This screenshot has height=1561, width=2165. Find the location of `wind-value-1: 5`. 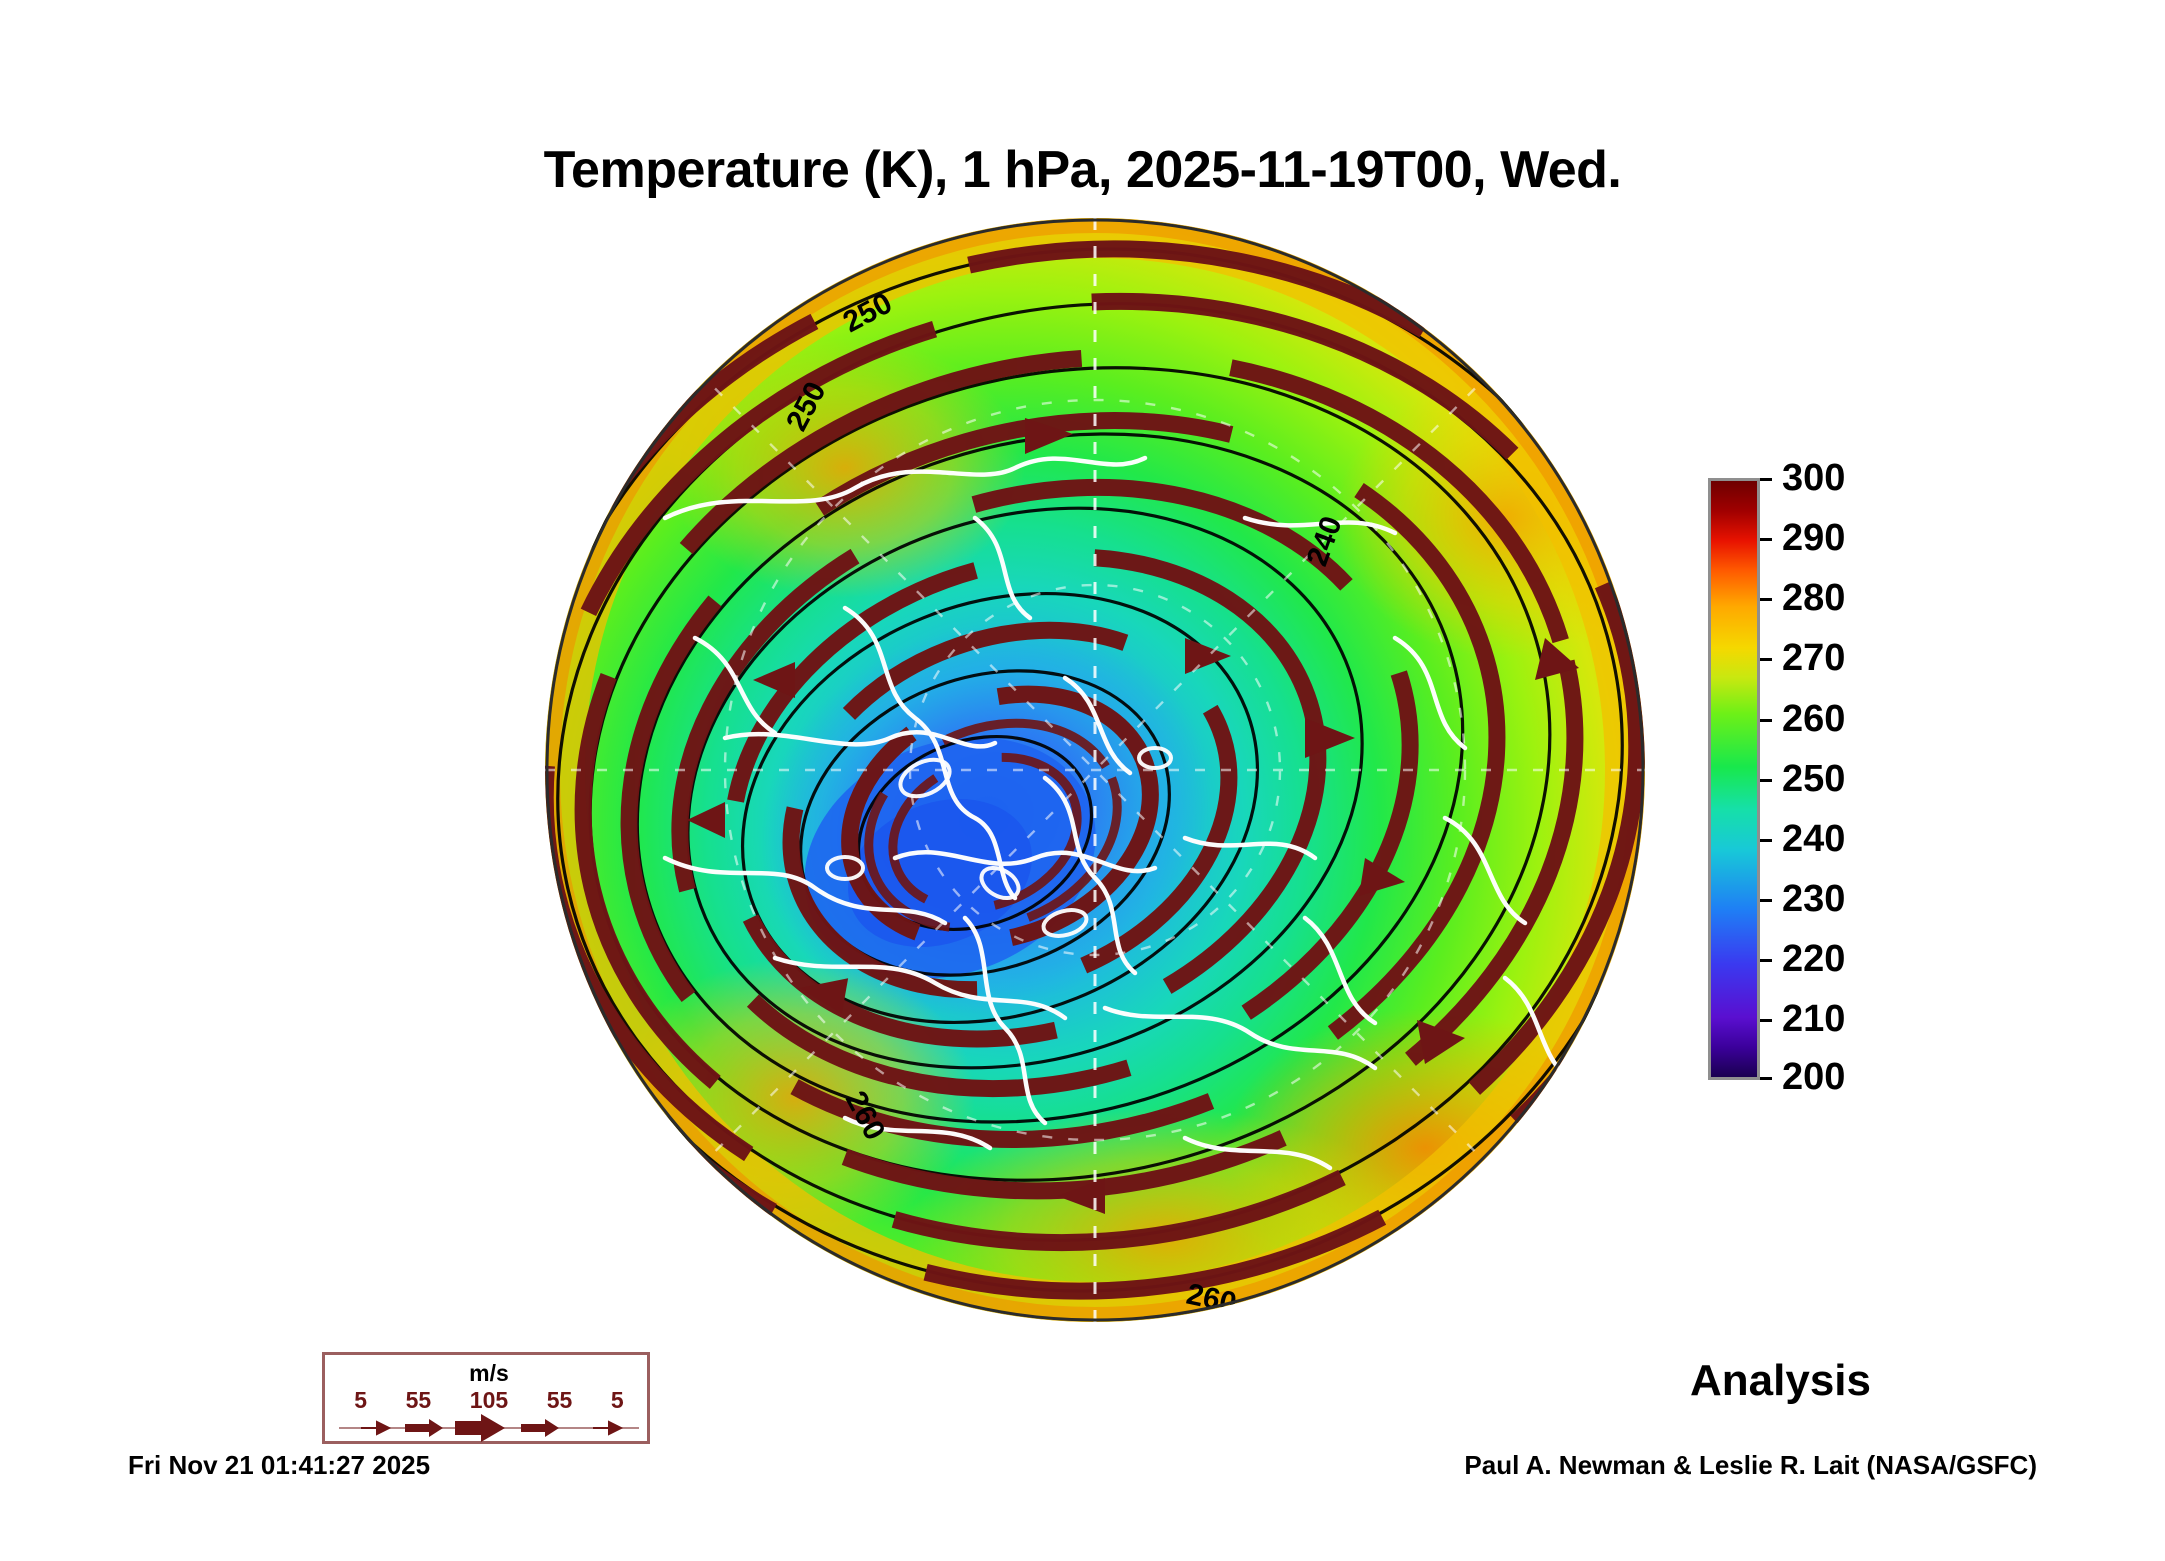

wind-value-1: 5 is located at coordinates (361, 1400).